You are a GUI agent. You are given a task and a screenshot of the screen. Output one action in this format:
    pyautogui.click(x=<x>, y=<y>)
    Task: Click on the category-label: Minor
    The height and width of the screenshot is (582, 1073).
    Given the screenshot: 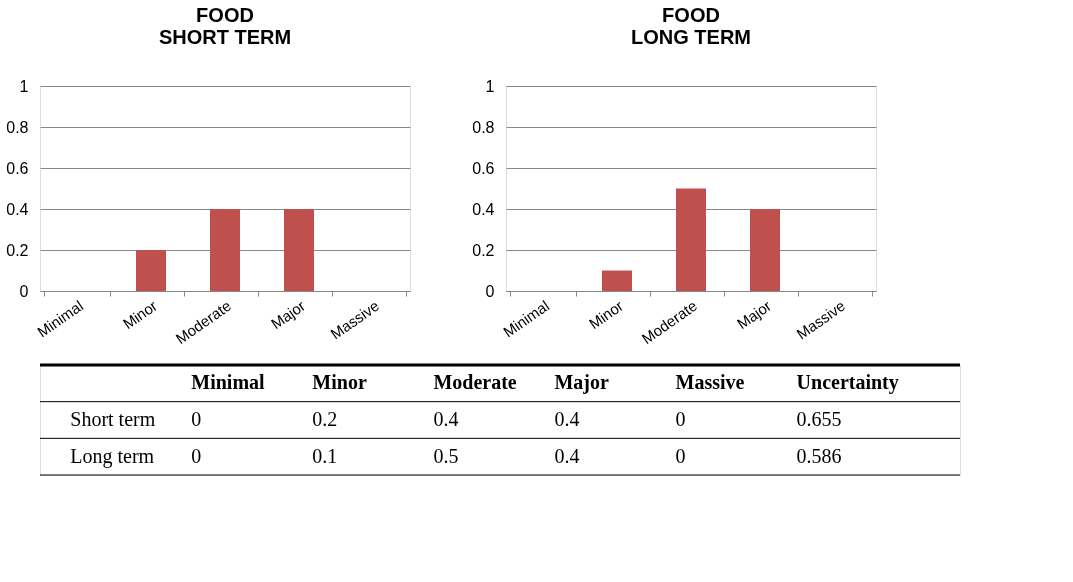 What is the action you would take?
    pyautogui.click(x=339, y=382)
    